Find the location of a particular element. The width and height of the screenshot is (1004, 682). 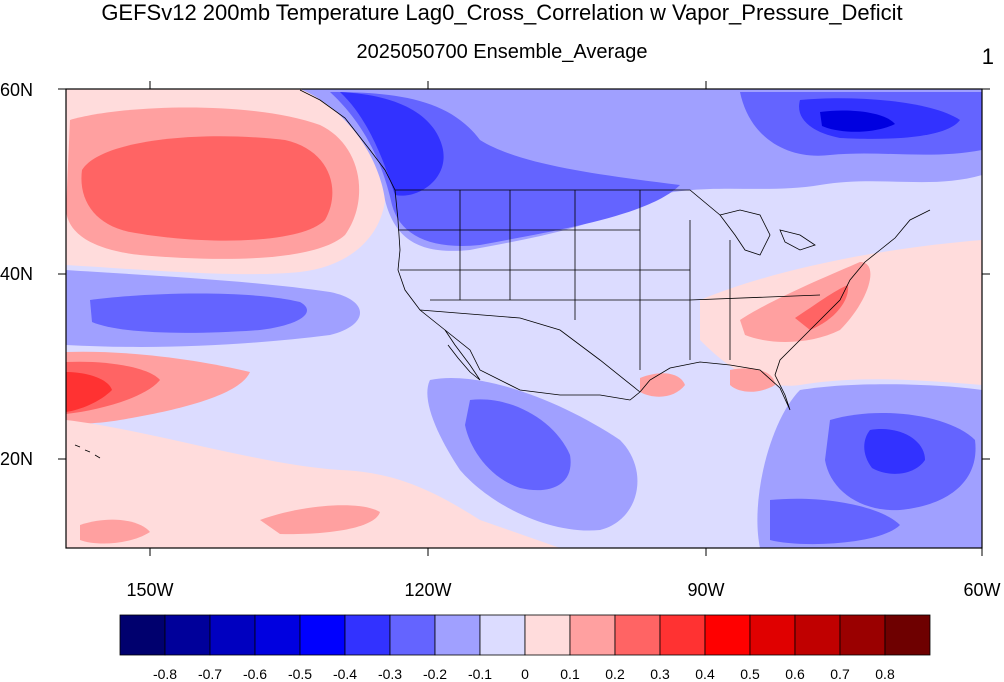

field-eastpacific-moderate-negative is located at coordinates (518, 445).